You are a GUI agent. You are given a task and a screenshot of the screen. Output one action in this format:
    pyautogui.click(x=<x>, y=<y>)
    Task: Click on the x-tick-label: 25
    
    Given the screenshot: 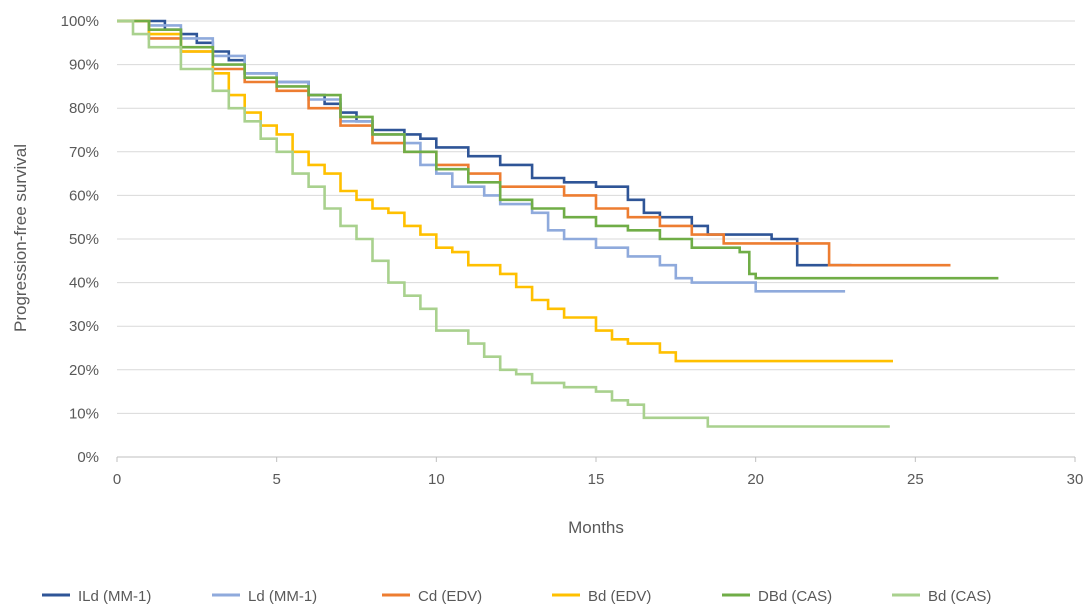 What is the action you would take?
    pyautogui.click(x=915, y=479)
    